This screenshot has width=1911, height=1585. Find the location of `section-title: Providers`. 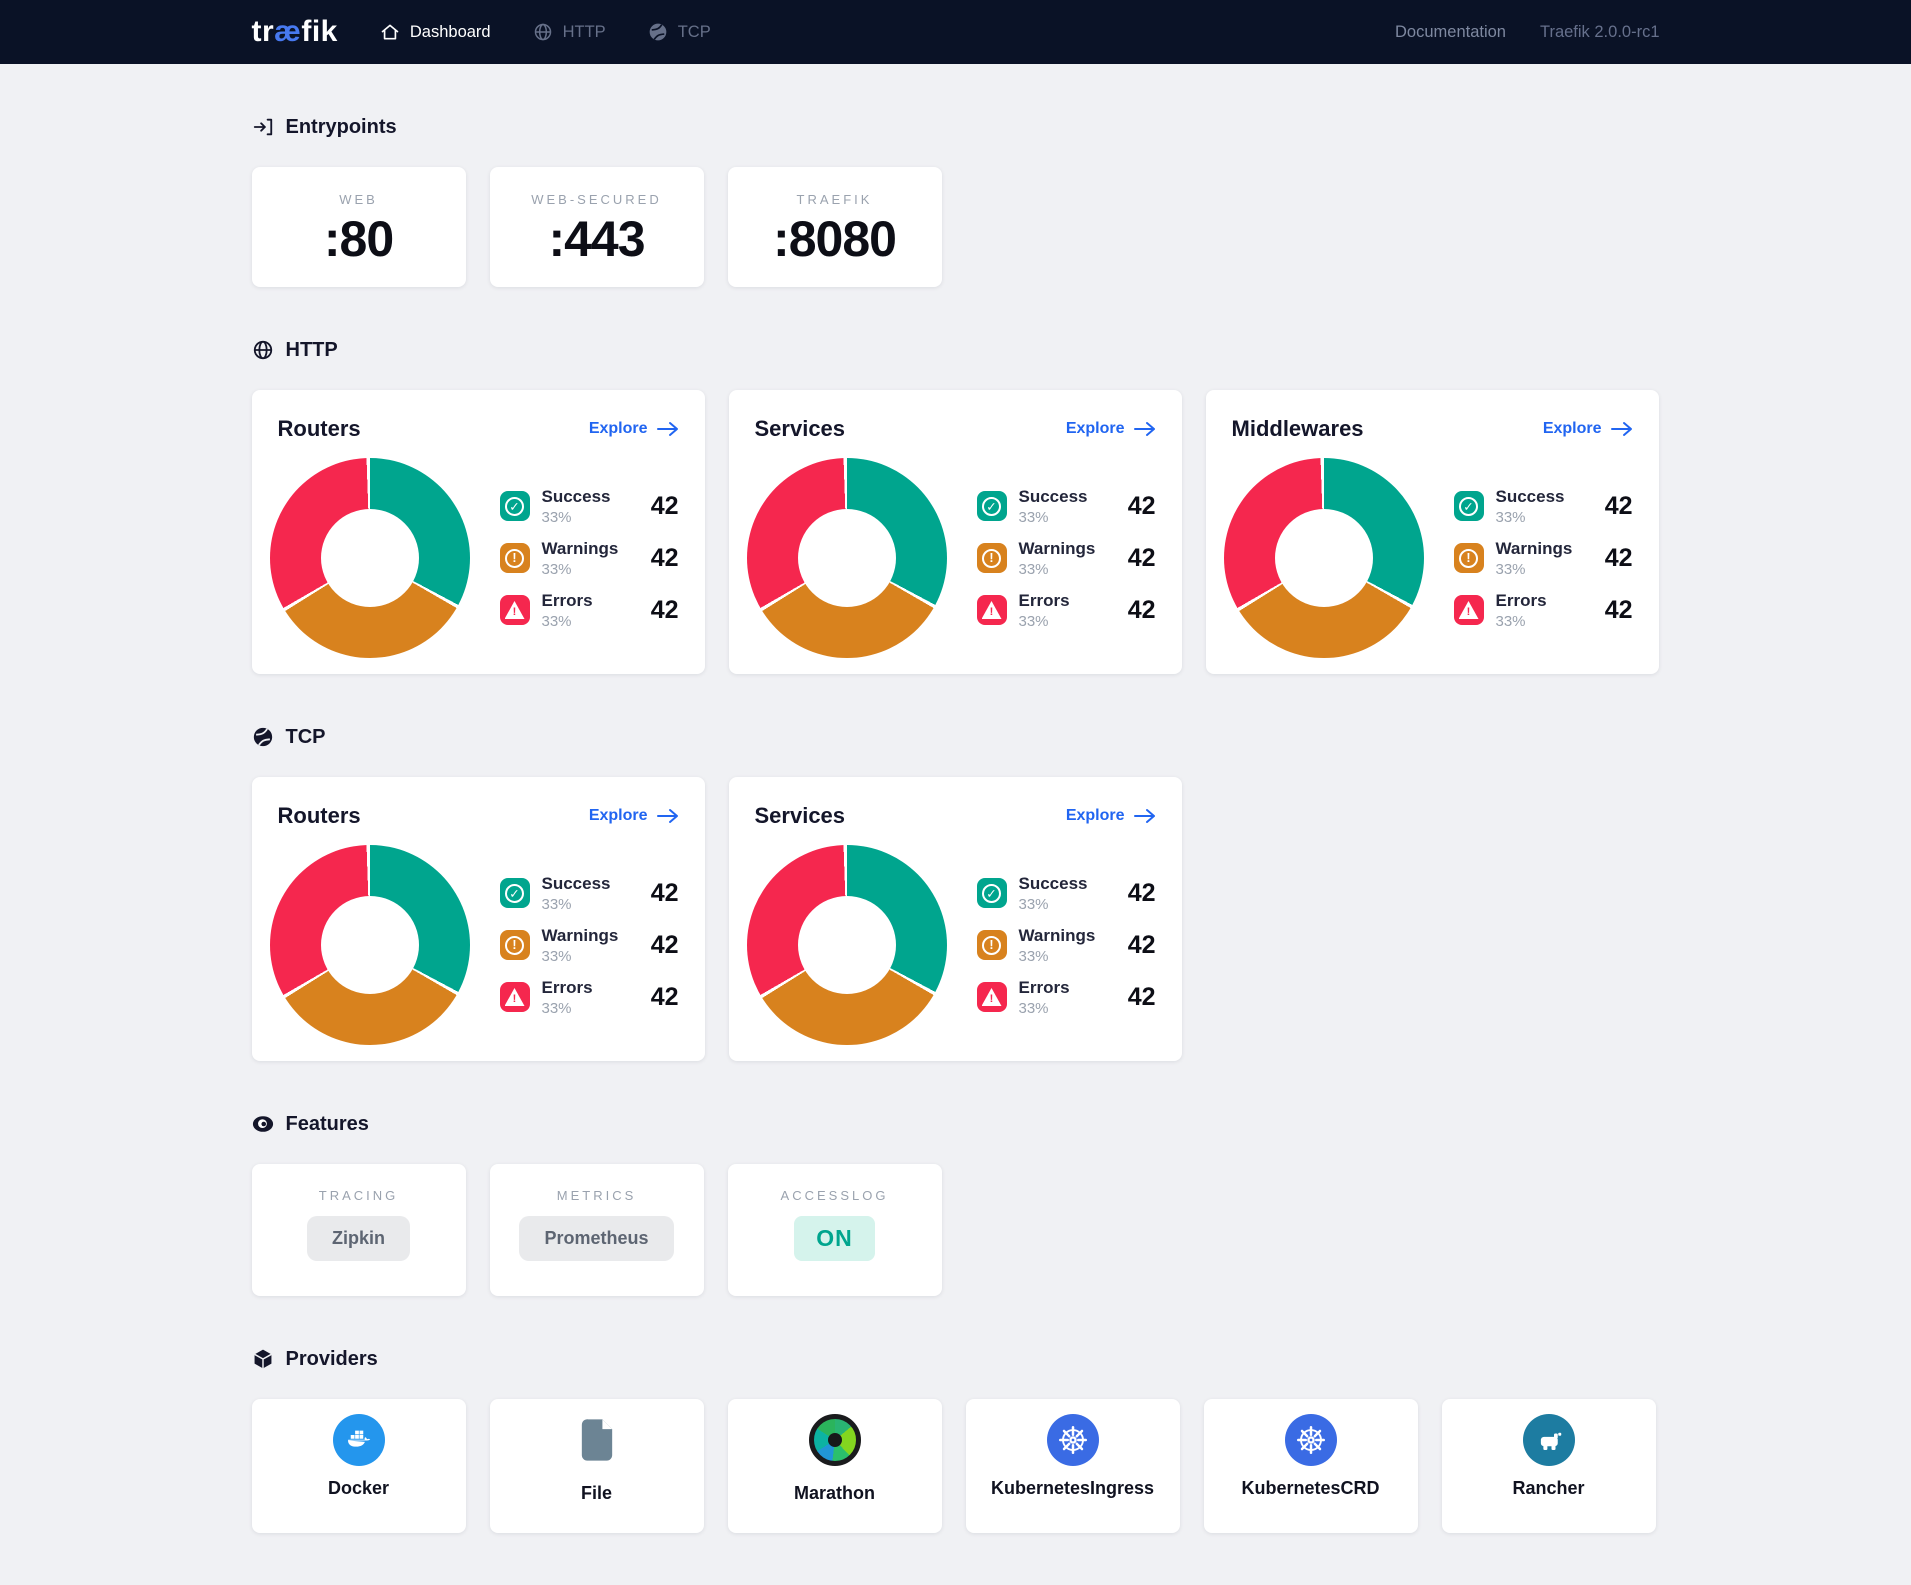

section-title: Providers is located at coordinates (331, 1358).